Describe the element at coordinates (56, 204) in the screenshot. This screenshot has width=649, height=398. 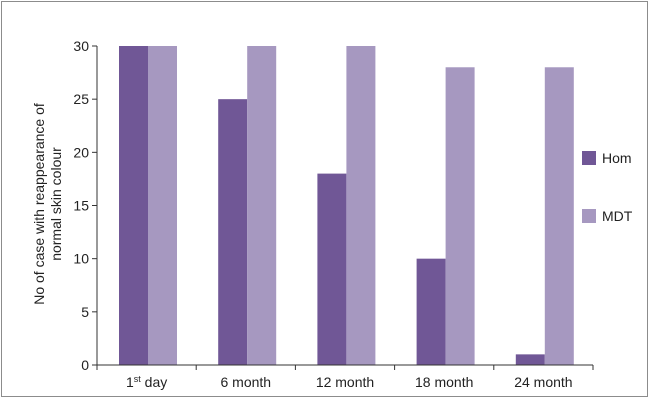
I see `y-axis-title-line-2: normal skin colour` at that location.